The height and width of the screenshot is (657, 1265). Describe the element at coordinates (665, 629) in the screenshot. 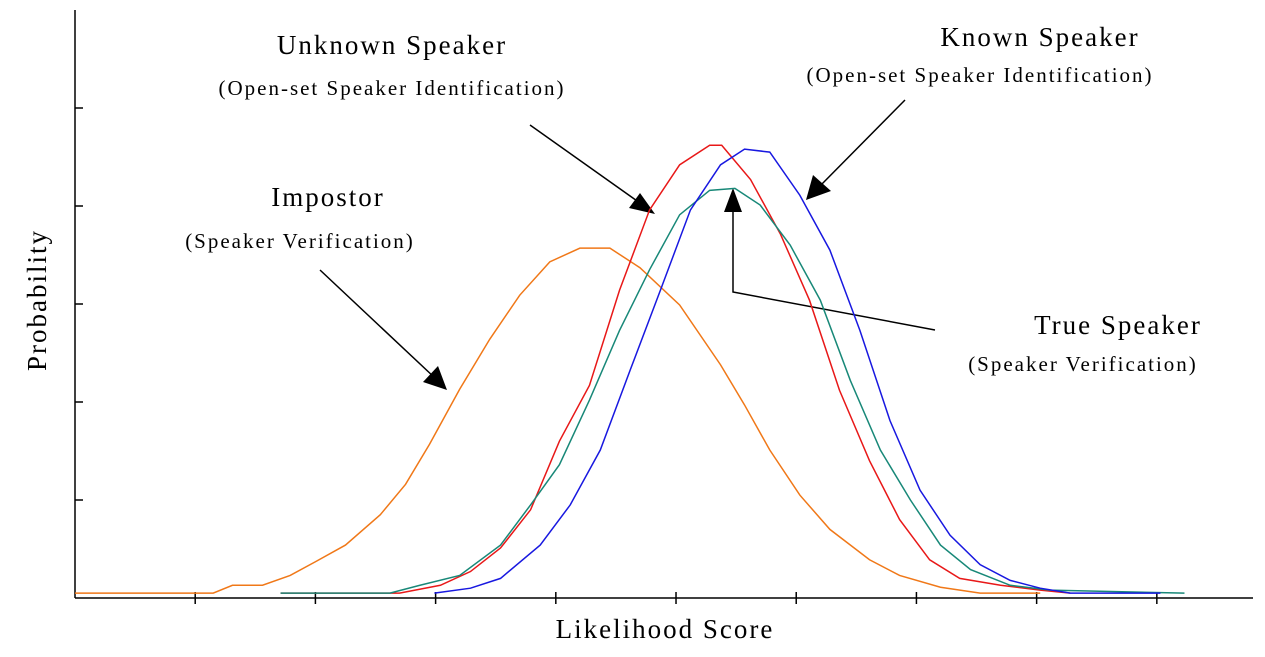

I see `x-axis-label: Likelihood Score` at that location.